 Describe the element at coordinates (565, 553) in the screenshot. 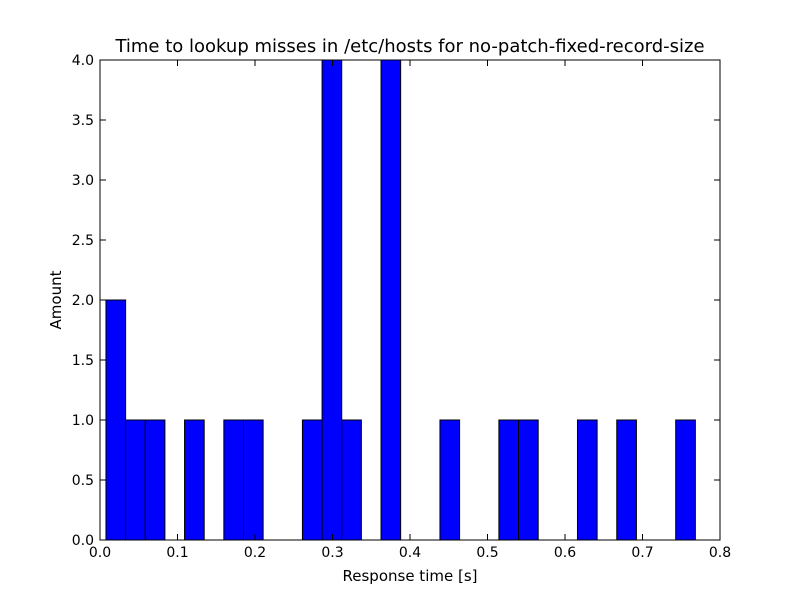

I see `x-tick-label: 0.6` at that location.